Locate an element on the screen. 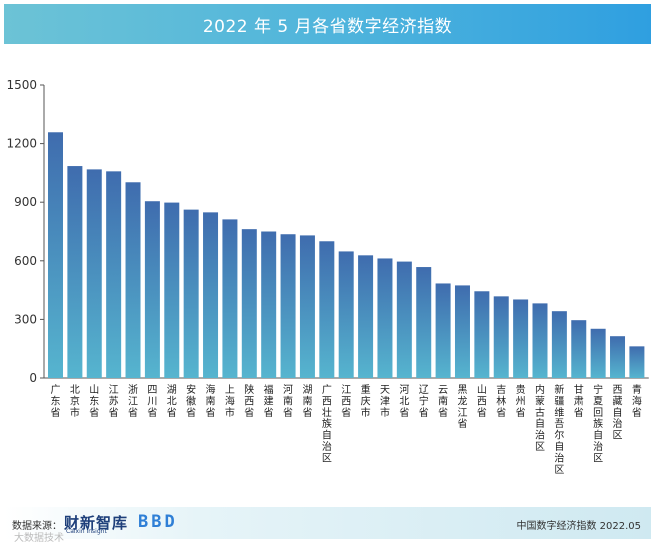 The image size is (655, 544). x-tick-label: 广西壮族自治区 is located at coordinates (327, 424).